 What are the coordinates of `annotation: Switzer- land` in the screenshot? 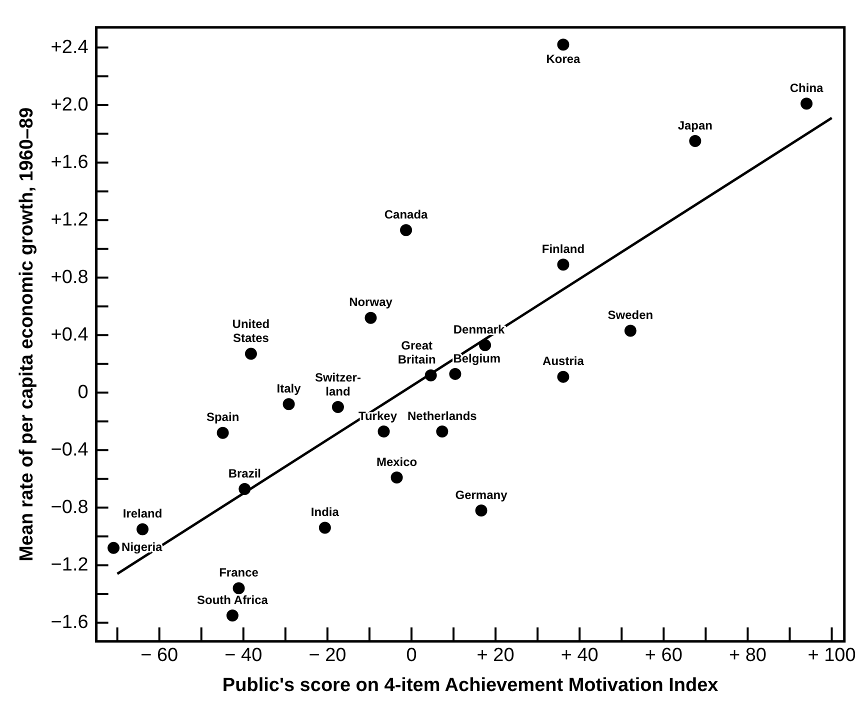 It's located at (337, 384).